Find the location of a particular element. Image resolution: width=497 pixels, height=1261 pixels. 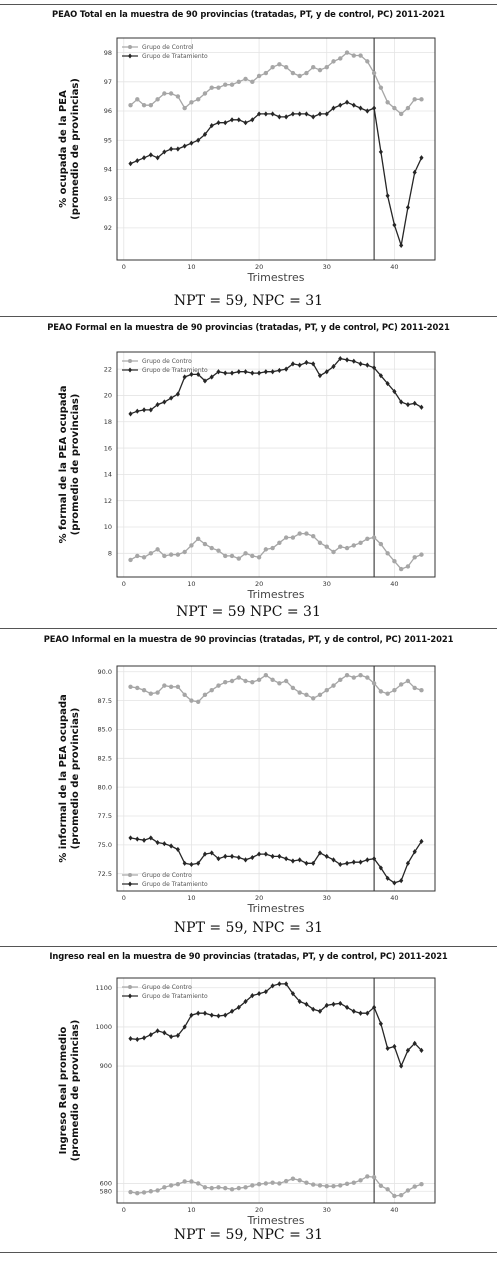

y-axis-label-line: (promedio de provincias) is located at coordinates (75, 465).